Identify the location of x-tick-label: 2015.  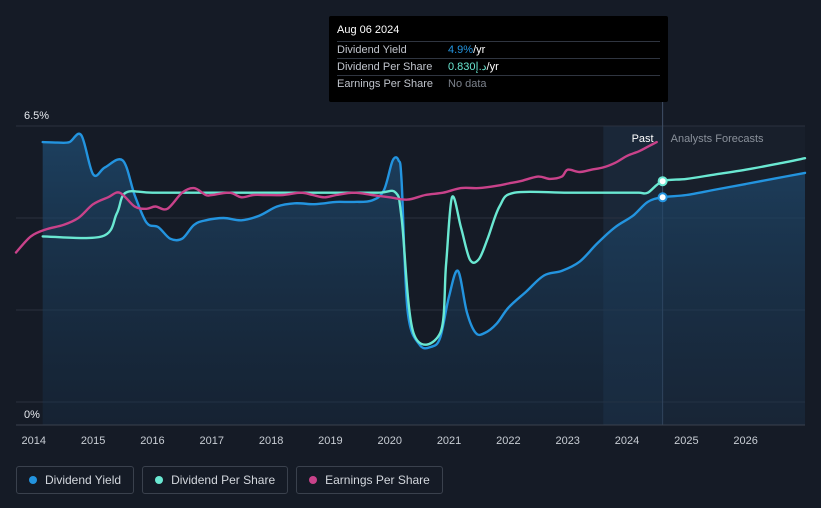
(93, 441).